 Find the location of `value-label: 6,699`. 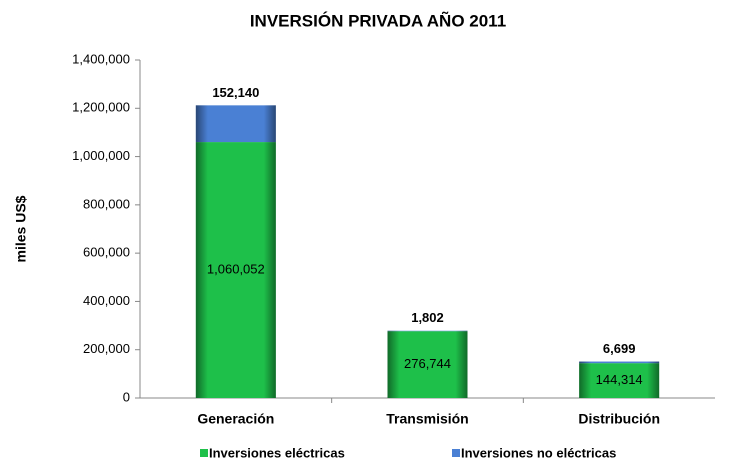

value-label: 6,699 is located at coordinates (619, 348).